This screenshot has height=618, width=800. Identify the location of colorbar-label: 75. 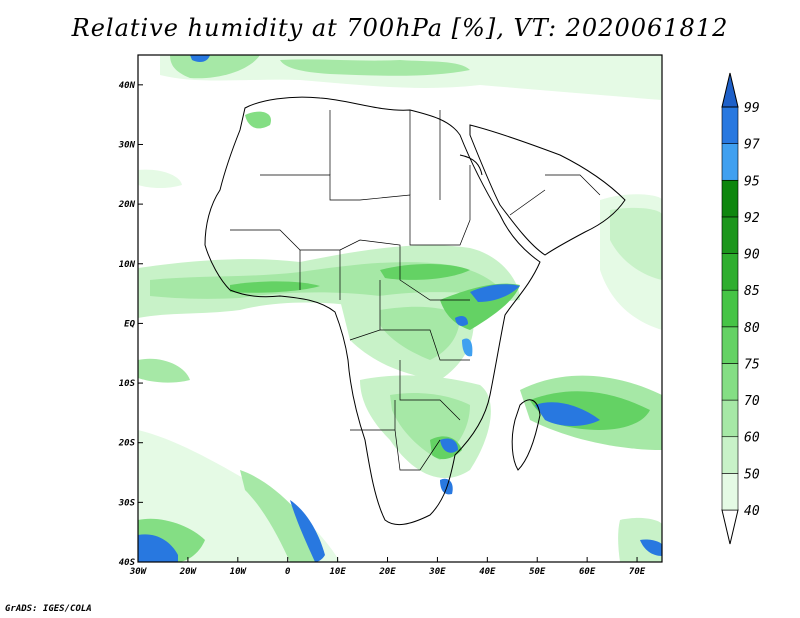
(752, 364).